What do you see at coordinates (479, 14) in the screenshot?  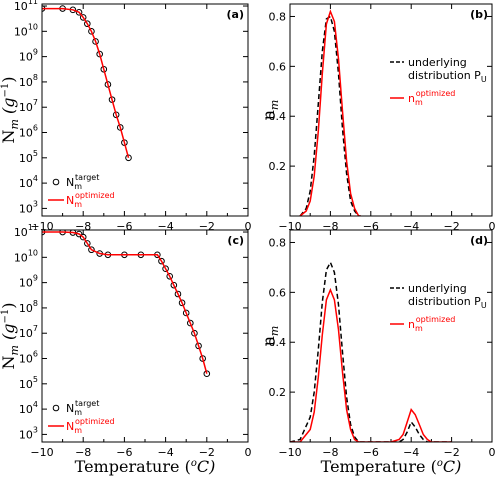 I see `panel-label: (b)` at bounding box center [479, 14].